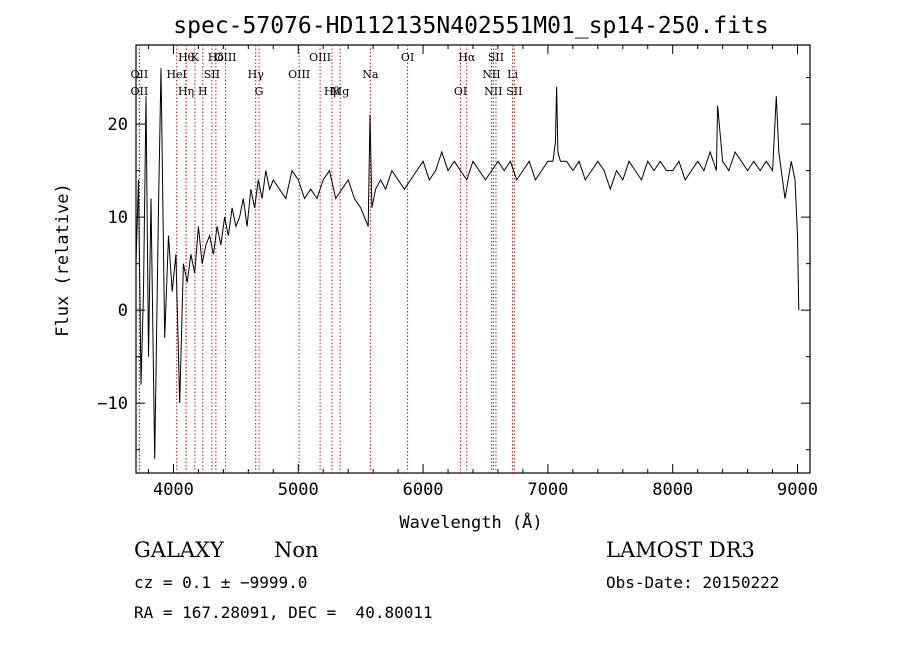 The width and height of the screenshot is (900, 649). I want to click on coordinates-readout: RA = 167.28091, DEC = 40.80011, so click(283, 612).